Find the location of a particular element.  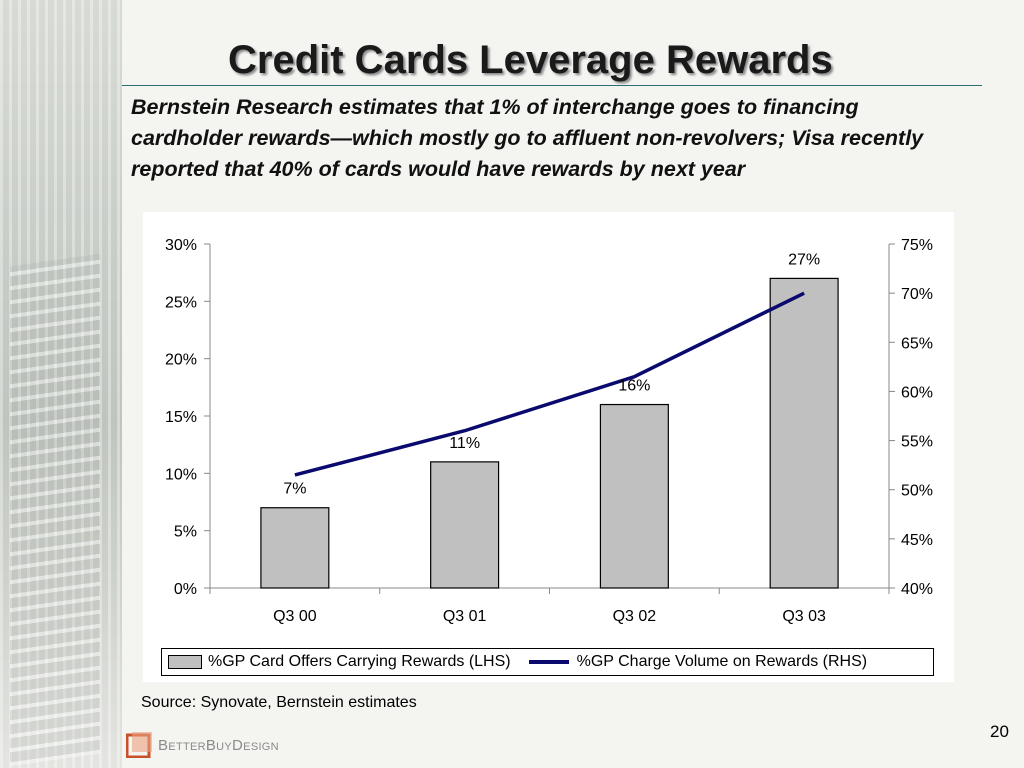

x-axis-tick-label: Q3 02 is located at coordinates (635, 616).